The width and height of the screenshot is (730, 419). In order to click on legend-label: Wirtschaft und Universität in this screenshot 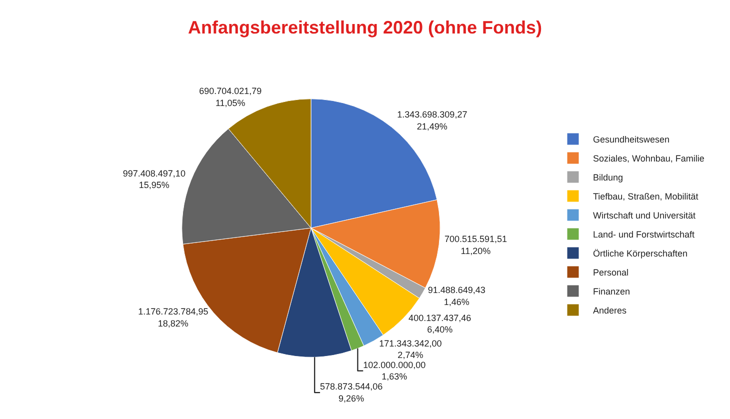, I will do `click(644, 215)`.